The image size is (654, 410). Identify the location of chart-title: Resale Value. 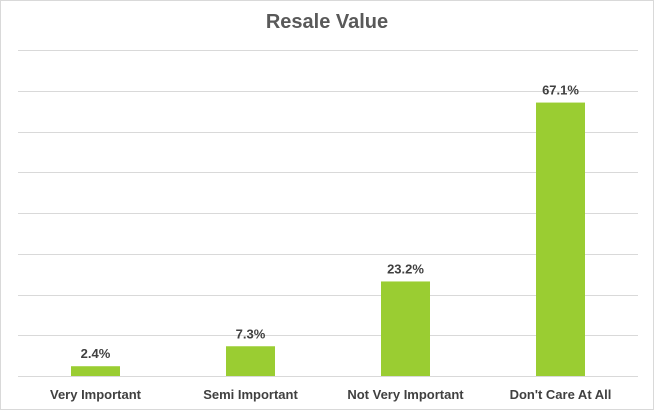
(327, 22).